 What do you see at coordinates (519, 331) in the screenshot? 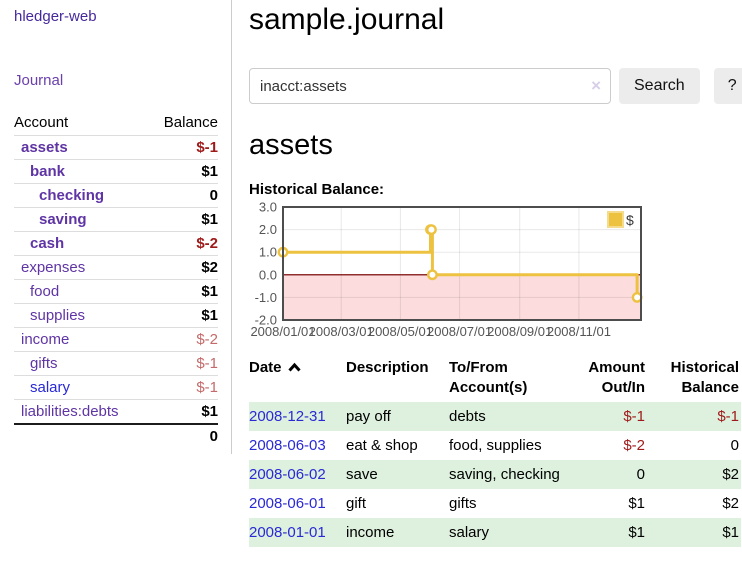
I see `x-tick-label: 2008/09/01` at bounding box center [519, 331].